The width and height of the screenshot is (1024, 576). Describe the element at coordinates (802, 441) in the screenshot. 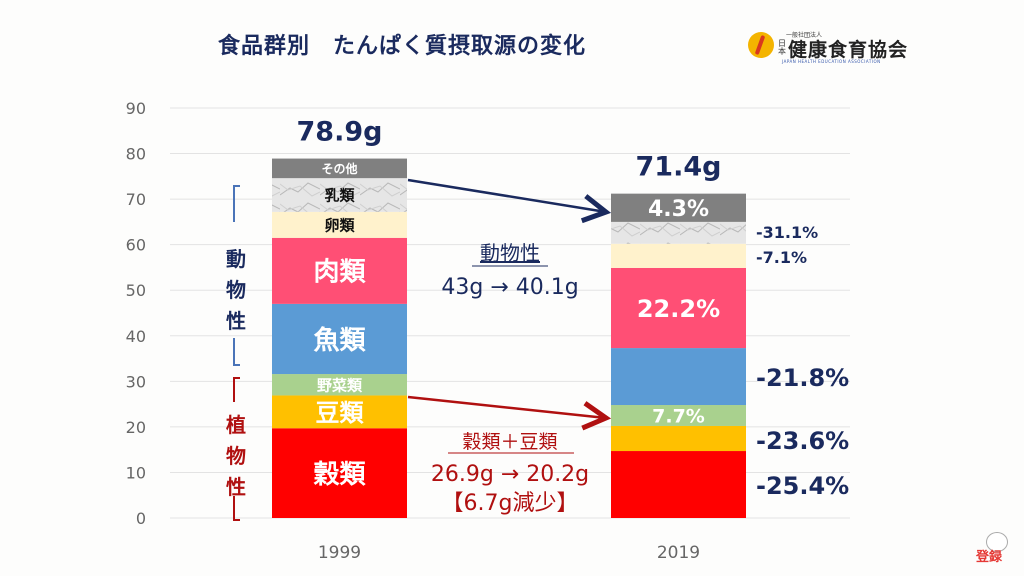

I see `change-label: -23.6%` at that location.